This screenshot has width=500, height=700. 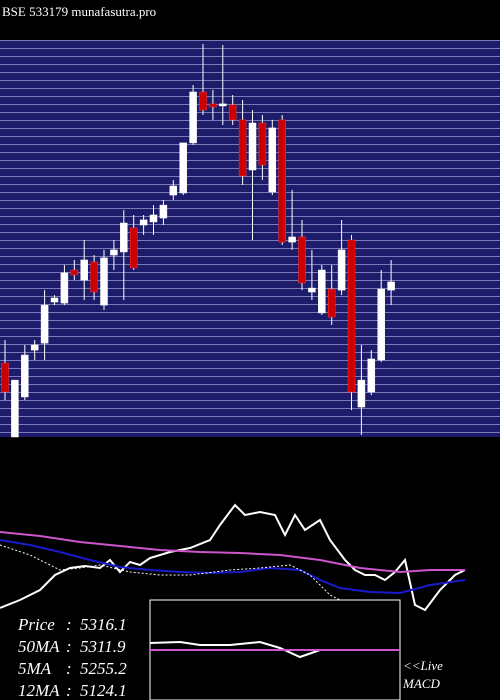 I want to click on info-value: 5124.1, so click(x=103, y=690).